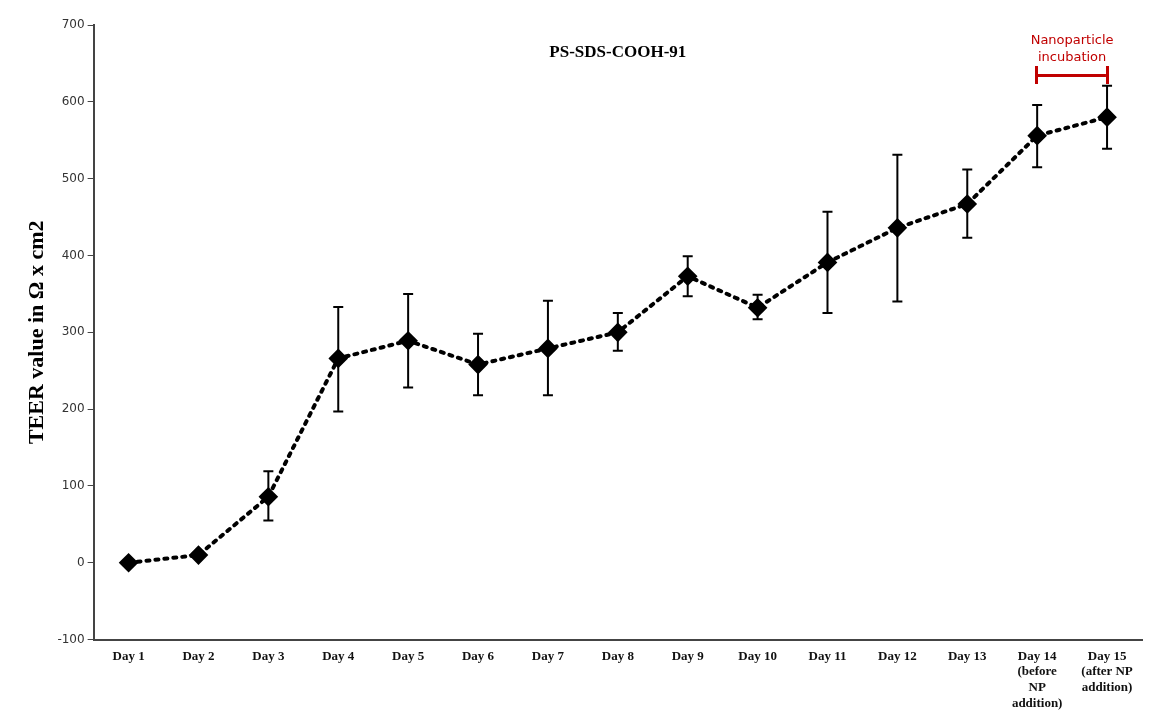  I want to click on y-tick-label: 400, so click(73, 254).